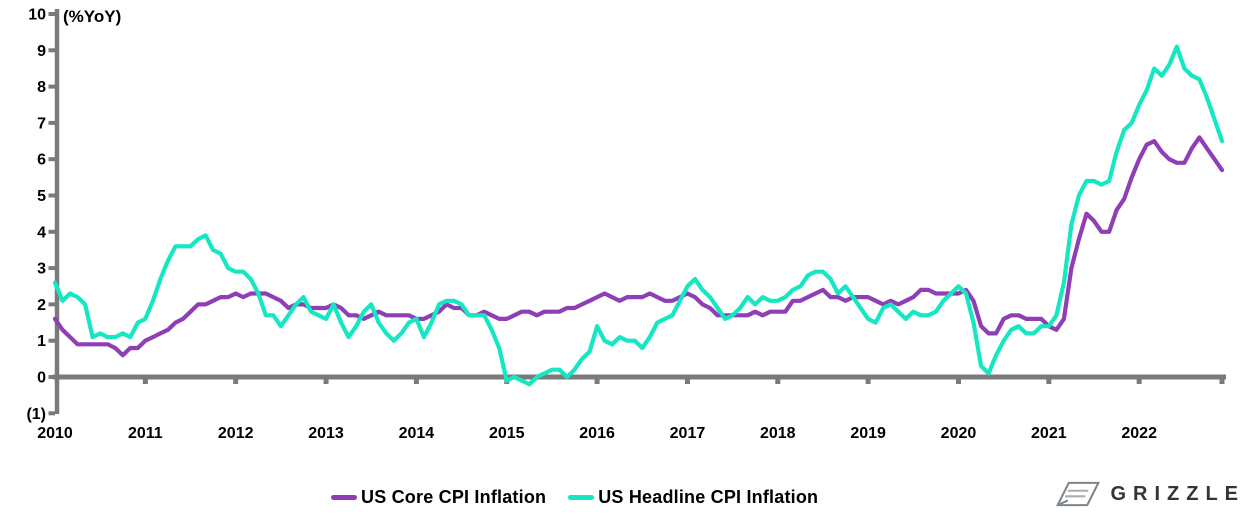 This screenshot has width=1248, height=527. I want to click on x-axis-tick-label: 2013, so click(326, 433).